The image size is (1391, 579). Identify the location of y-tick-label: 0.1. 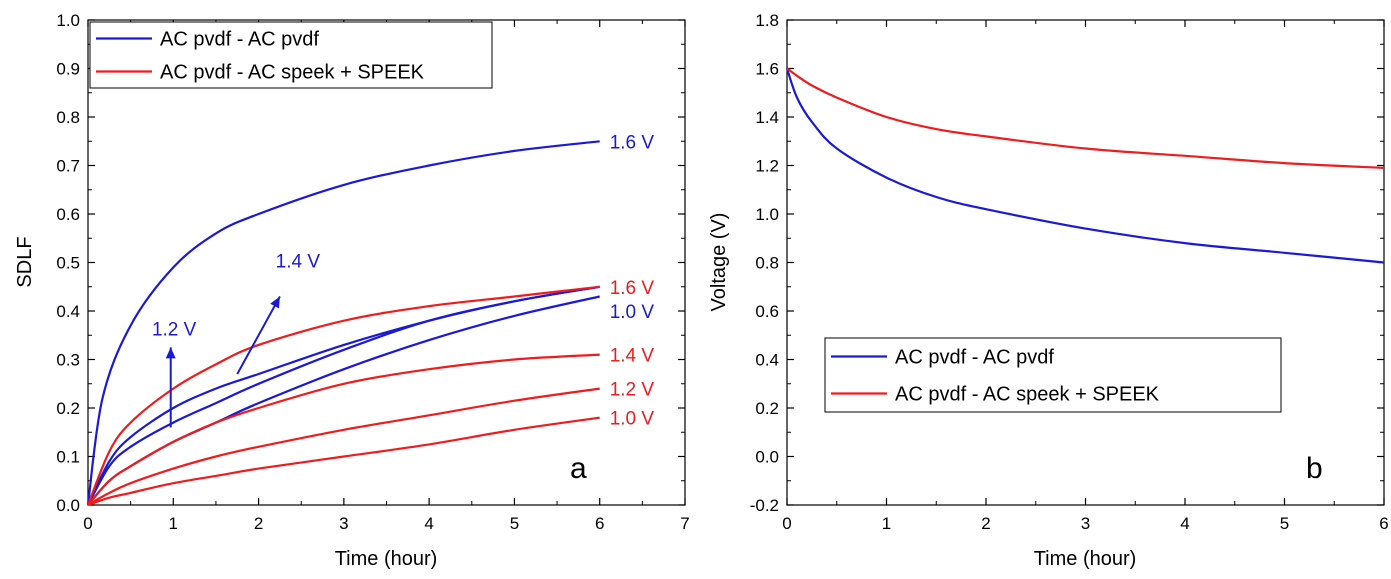
(68, 457).